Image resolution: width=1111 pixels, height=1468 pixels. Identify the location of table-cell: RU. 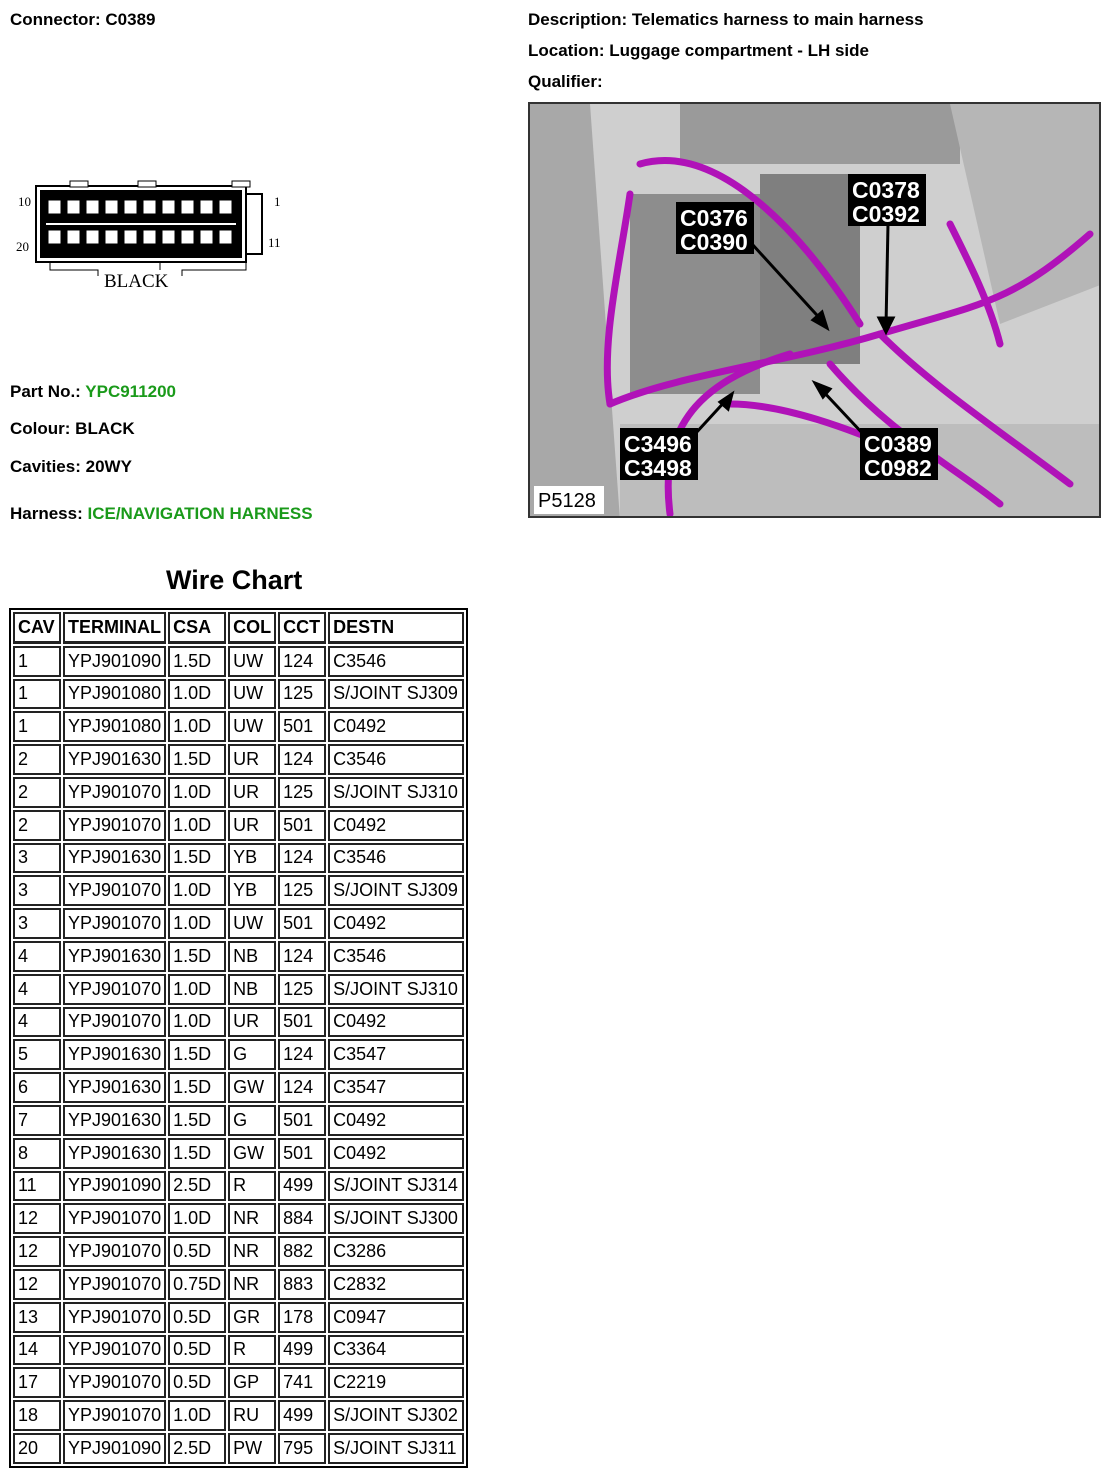
(252, 1415).